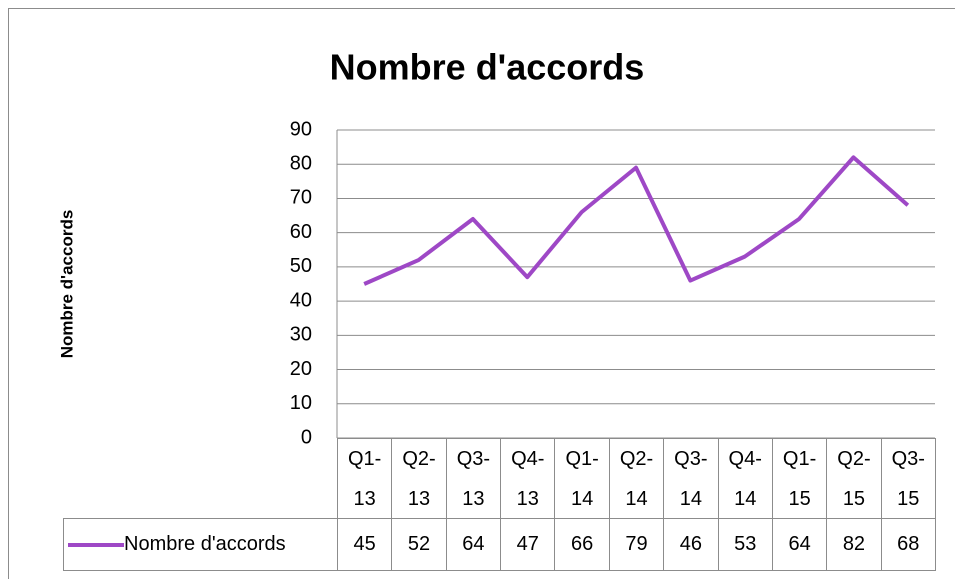 This screenshot has width=955, height=579. Describe the element at coordinates (301, 129) in the screenshot. I see `y-tick-label: 90` at that location.